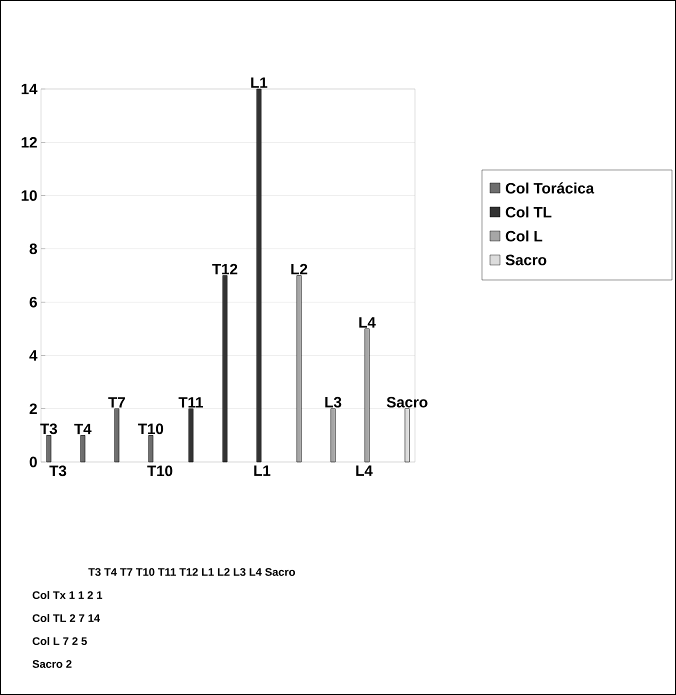 This screenshot has width=676, height=695. I want to click on data-label: T3, so click(49, 429).